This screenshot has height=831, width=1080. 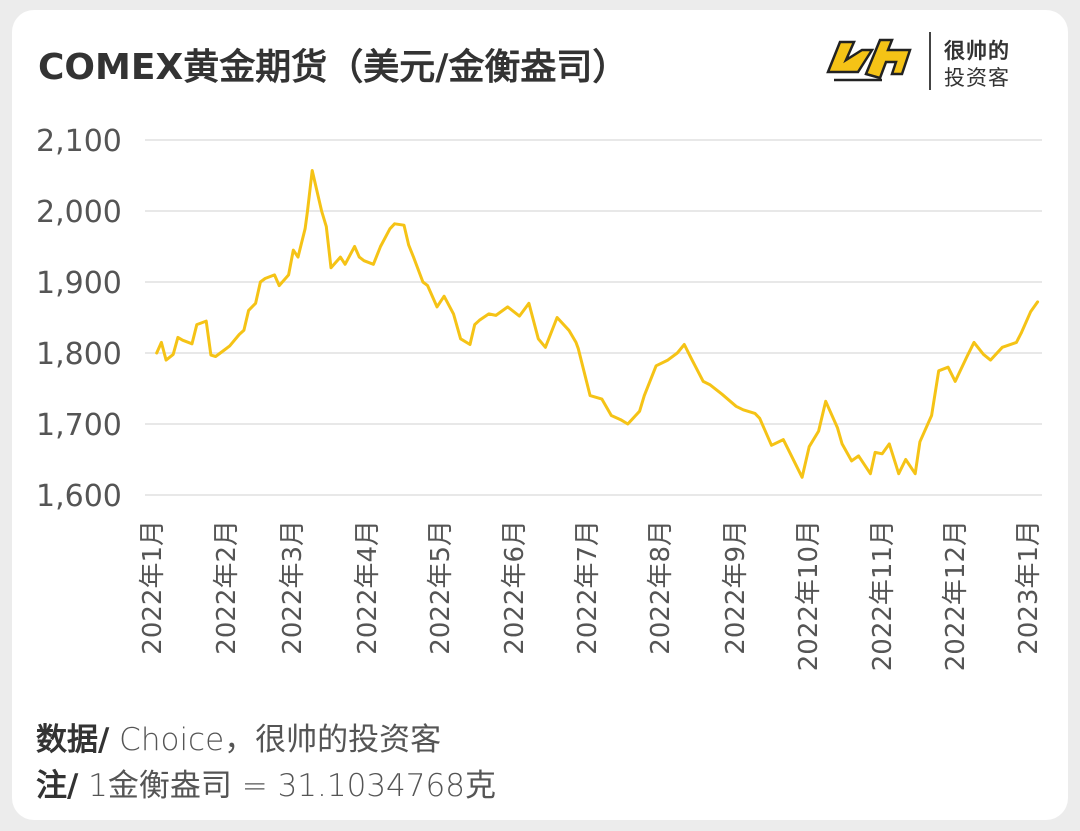 I want to click on footer-source: 数据/ Choice，很帅的投资客, so click(x=238, y=736).